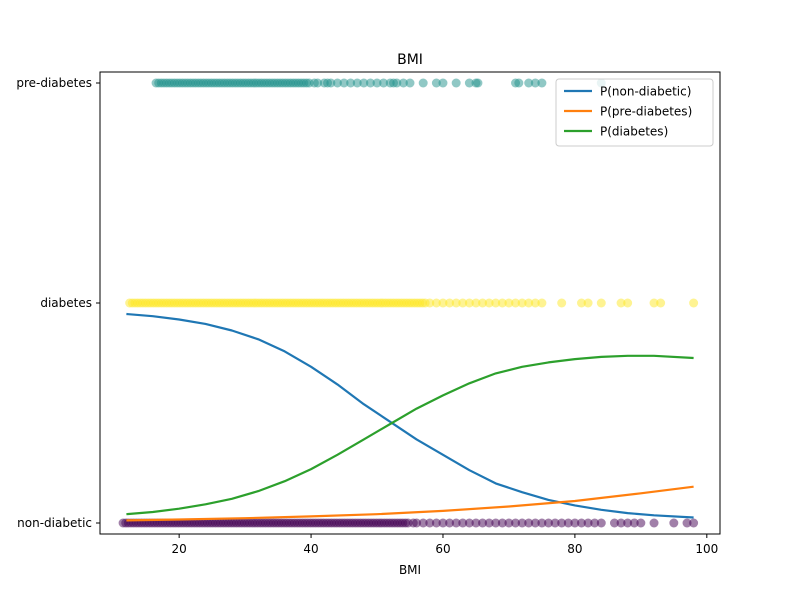  What do you see at coordinates (616, 132) in the screenshot?
I see `legend-item: P(diabetes)` at bounding box center [616, 132].